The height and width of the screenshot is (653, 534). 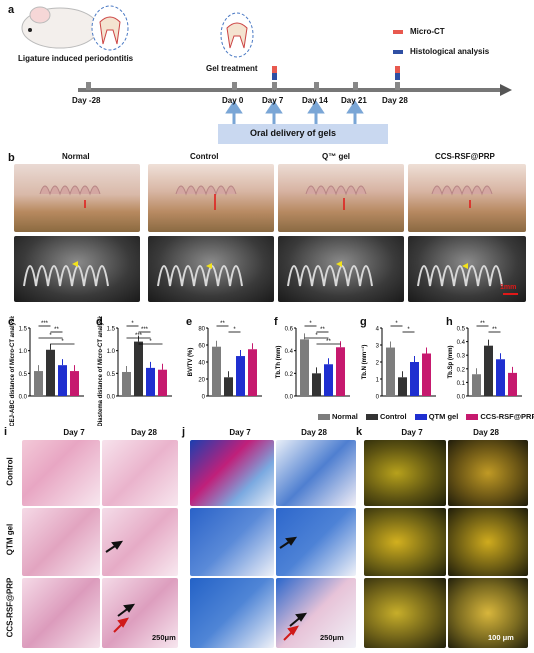 I want to click on psr-qgel-day28, so click(x=488, y=542).